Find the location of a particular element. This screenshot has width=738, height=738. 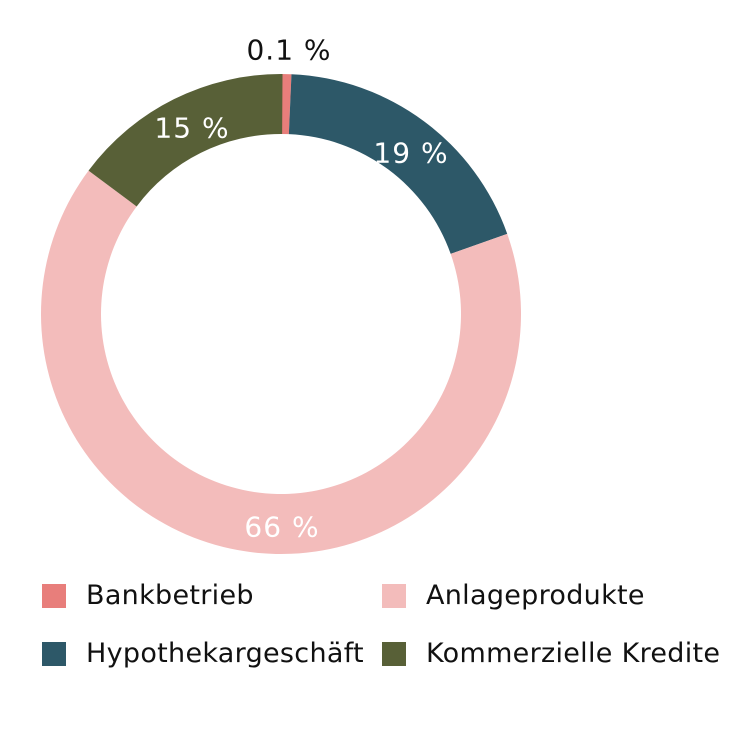

label-bankbetrieb: 0.1 % is located at coordinates (289, 50).